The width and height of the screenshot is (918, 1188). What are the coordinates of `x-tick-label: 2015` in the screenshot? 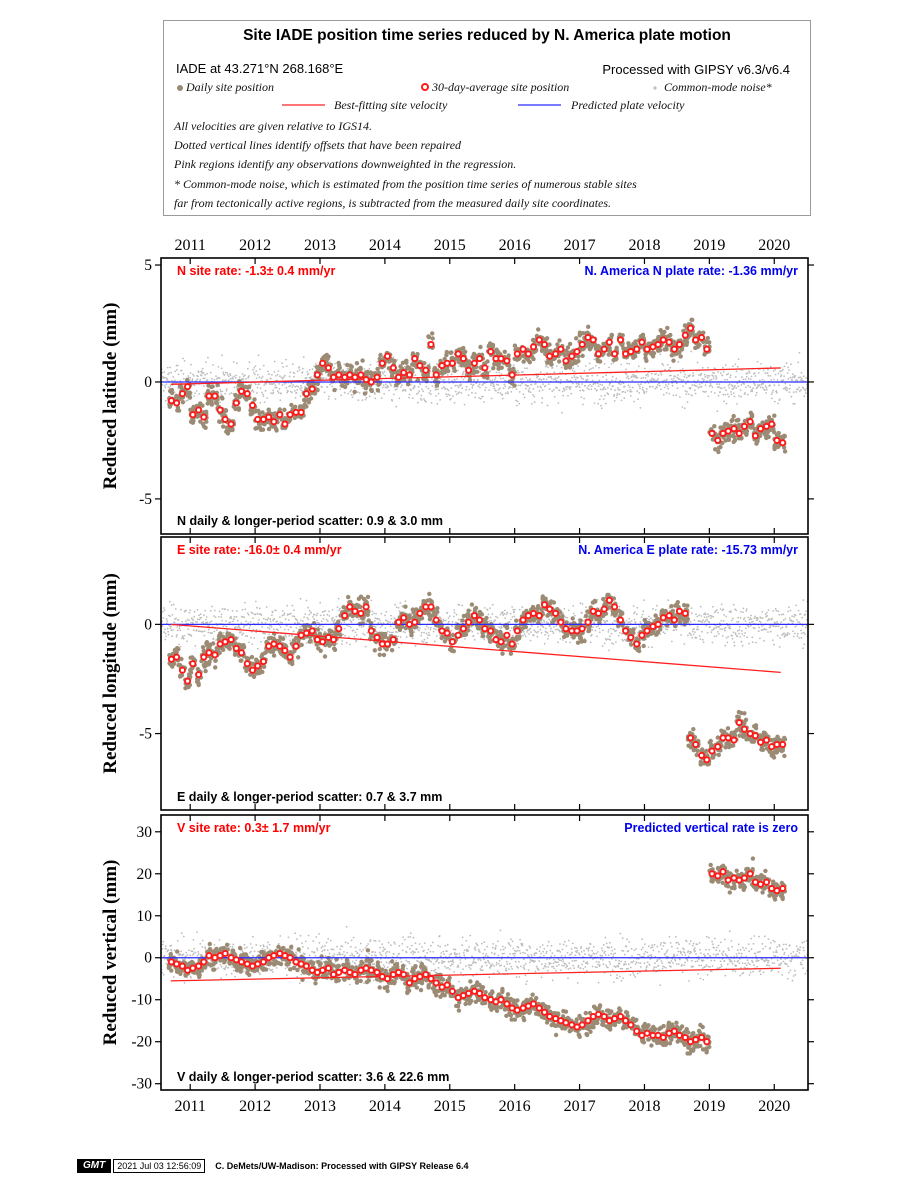 It's located at (450, 245).